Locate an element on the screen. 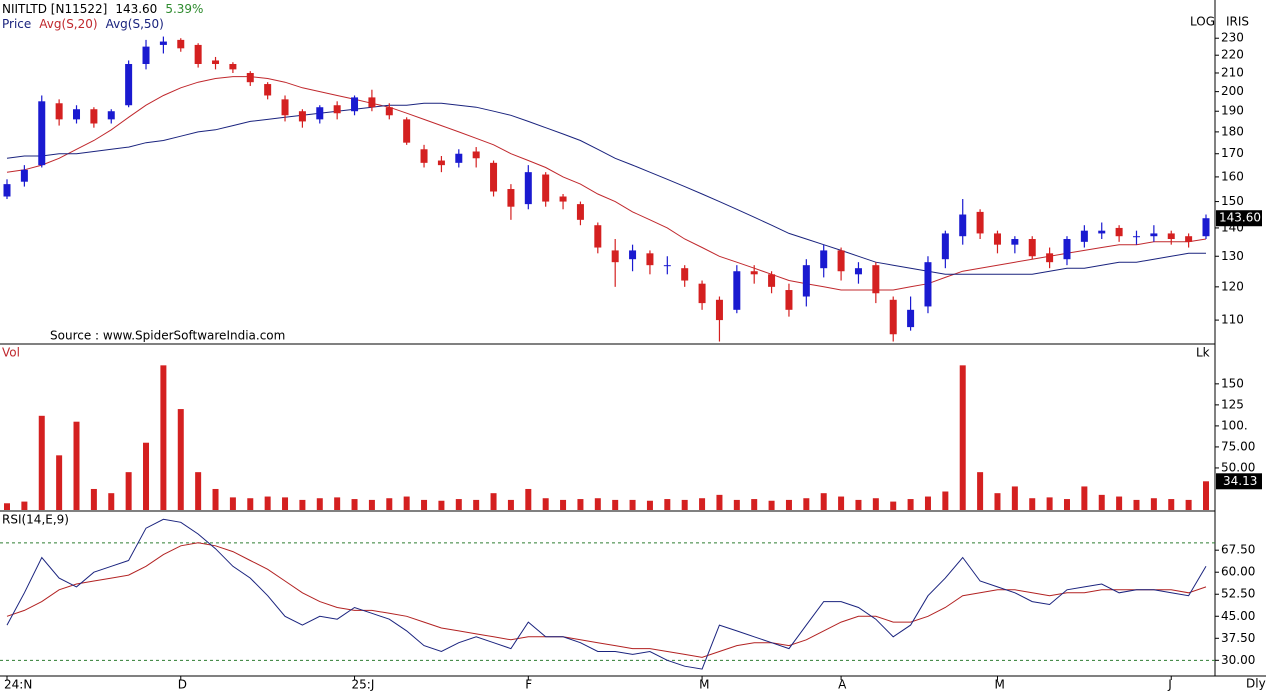 The height and width of the screenshot is (692, 1266). y-tick-label: 67.50 is located at coordinates (1238, 550).